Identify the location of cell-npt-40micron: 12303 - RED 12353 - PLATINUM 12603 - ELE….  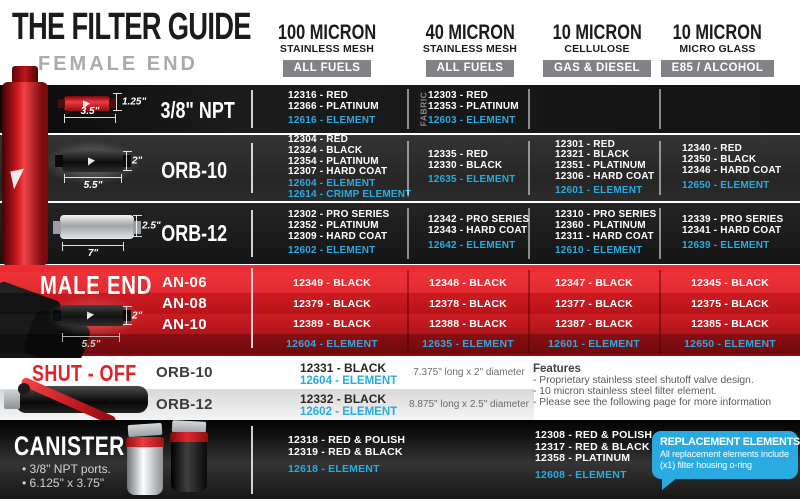
(473, 108).